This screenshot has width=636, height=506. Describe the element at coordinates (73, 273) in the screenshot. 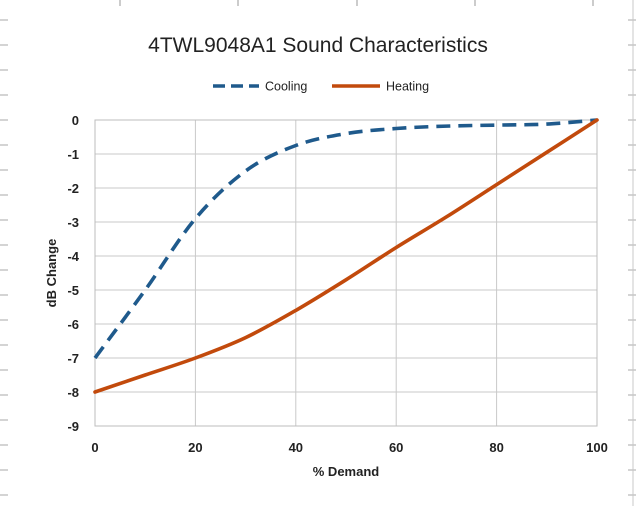

I see `y-axis-tick-labels: 0 -1 -2 -3 -4 -5 -6 -7 -8 -9` at that location.